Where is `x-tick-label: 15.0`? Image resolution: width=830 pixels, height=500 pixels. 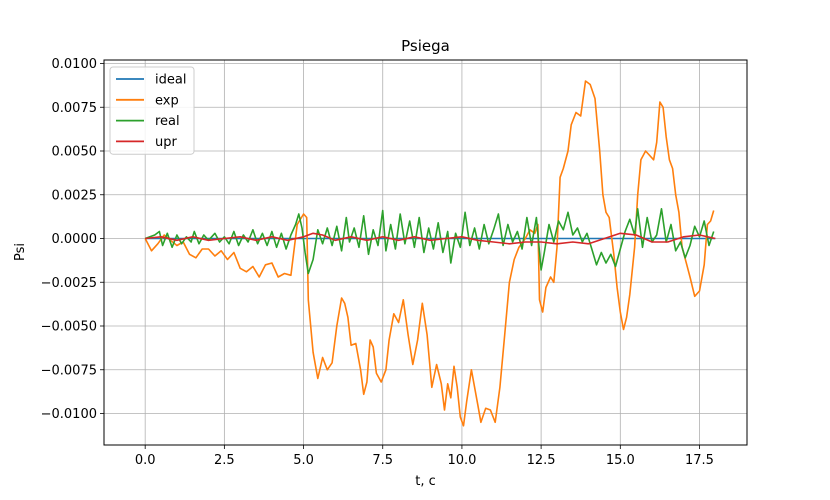
x-tick-label: 15.0 is located at coordinates (620, 460).